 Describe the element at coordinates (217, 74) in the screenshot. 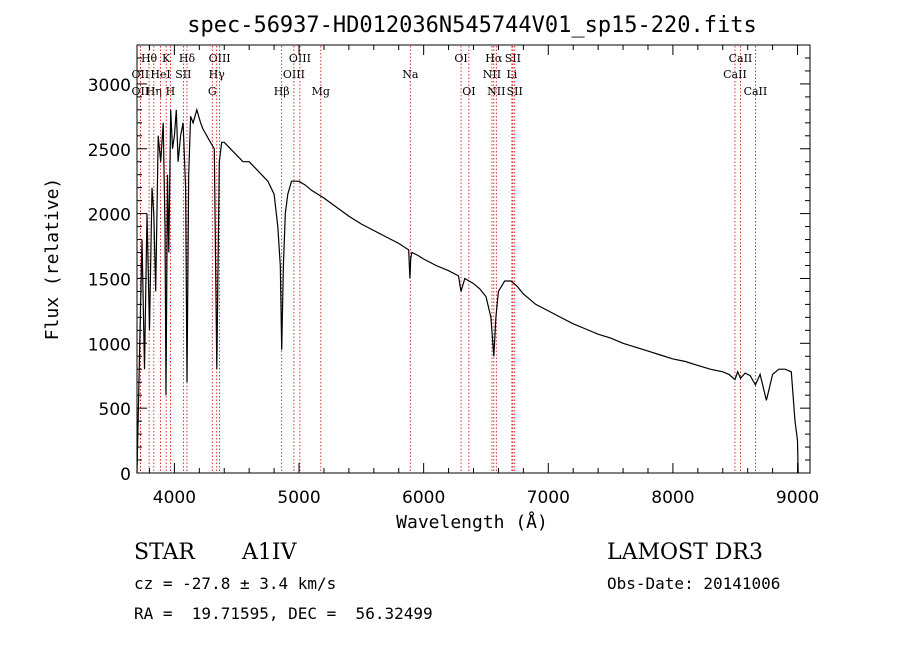

I see `line-label-10: Hγ` at that location.